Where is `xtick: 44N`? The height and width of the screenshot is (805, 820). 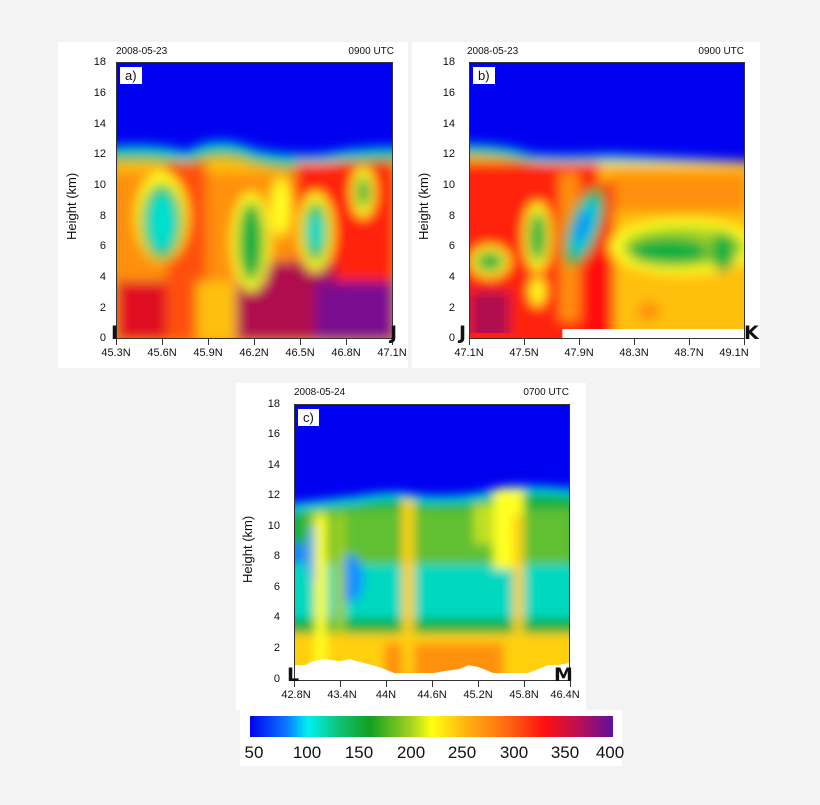 xtick: 44N is located at coordinates (386, 695).